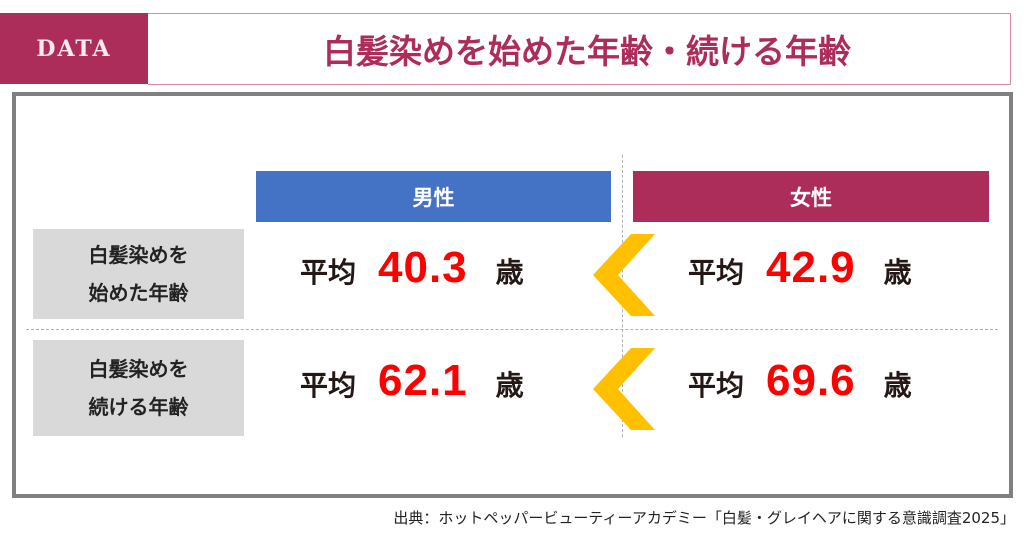 The image size is (1024, 538). I want to click on column-header-male: 男性, so click(433, 196).